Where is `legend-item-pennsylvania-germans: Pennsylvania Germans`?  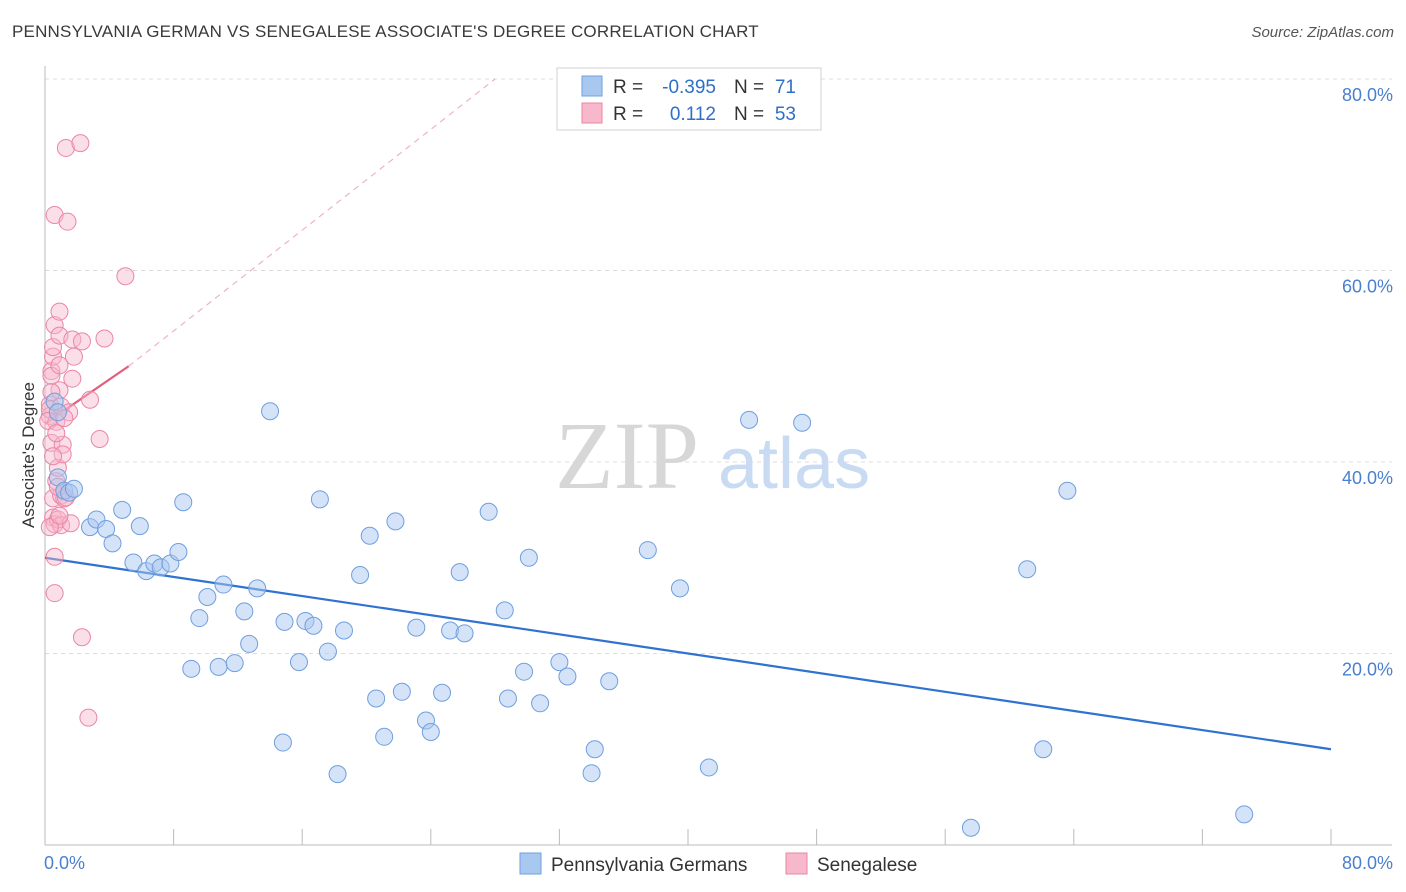
legend-item-pennsylvania-germans: Pennsylvania Germans is located at coordinates (649, 865).